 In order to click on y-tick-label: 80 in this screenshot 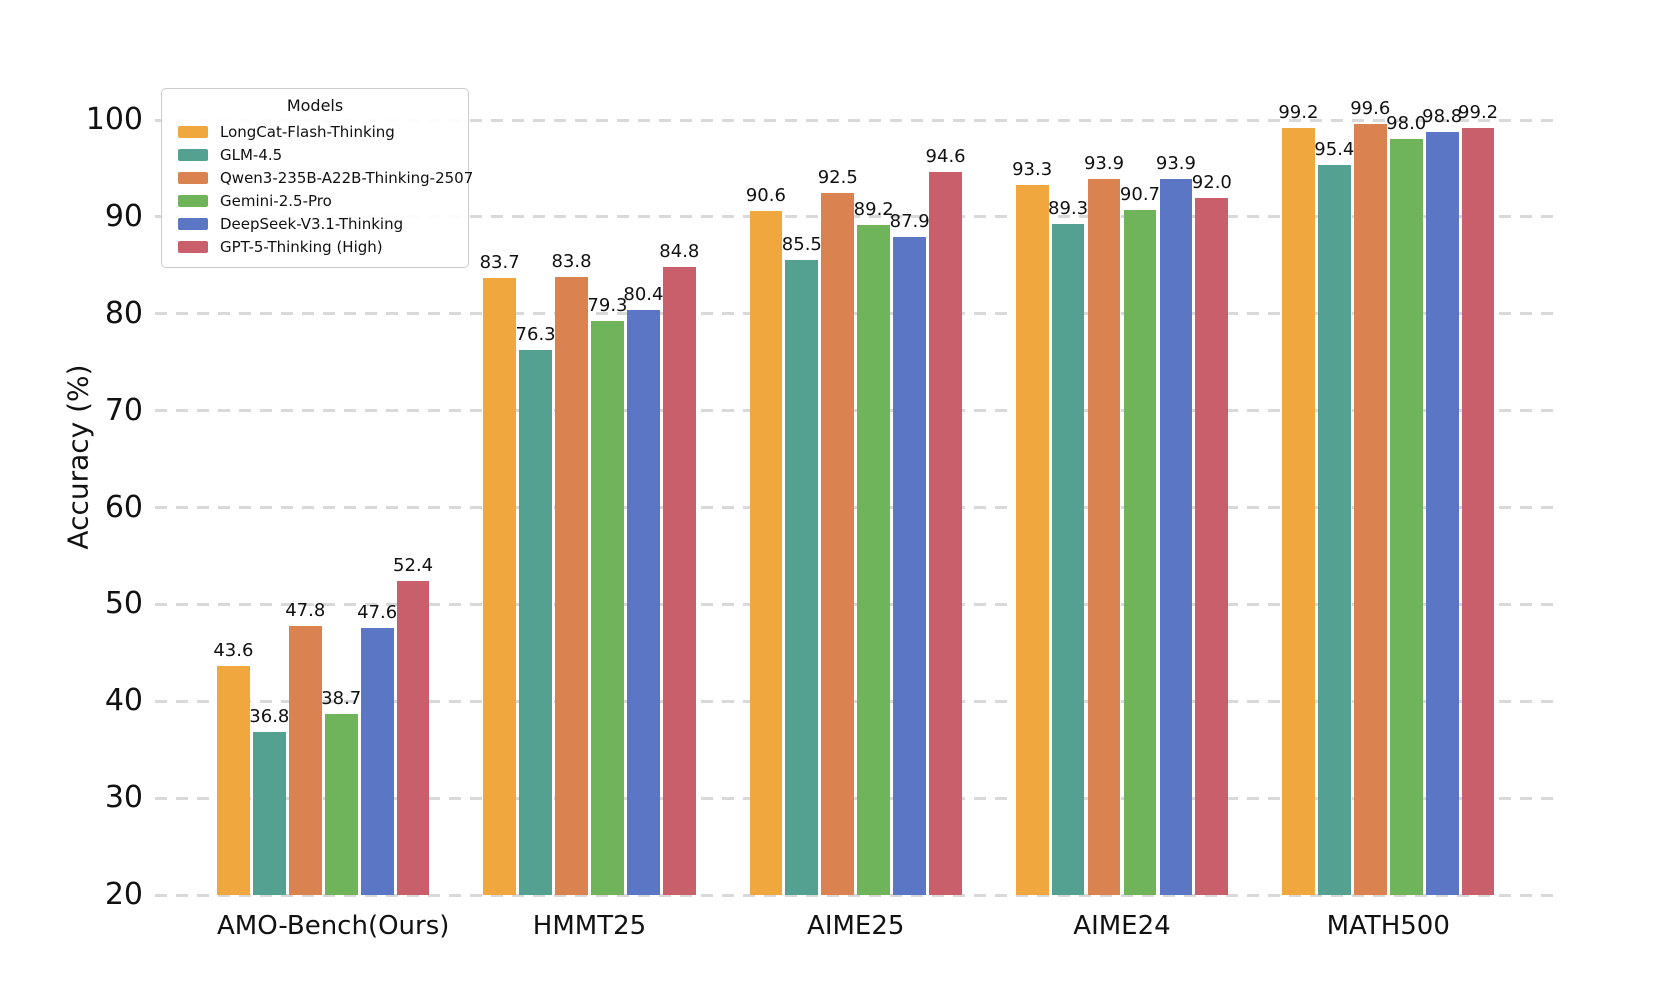, I will do `click(123, 313)`.